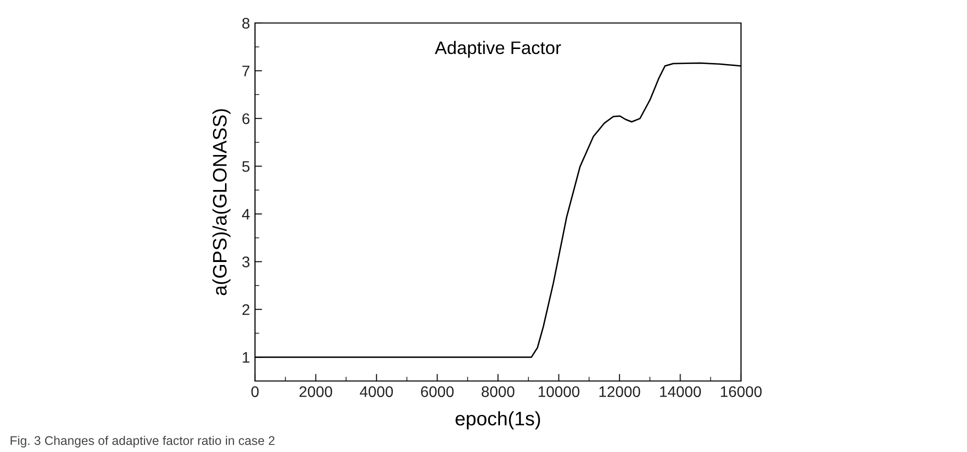 This screenshot has width=967, height=452. I want to click on caption: Fig. 3 Changes of adaptive factor ratio in case 2, so click(142, 442).